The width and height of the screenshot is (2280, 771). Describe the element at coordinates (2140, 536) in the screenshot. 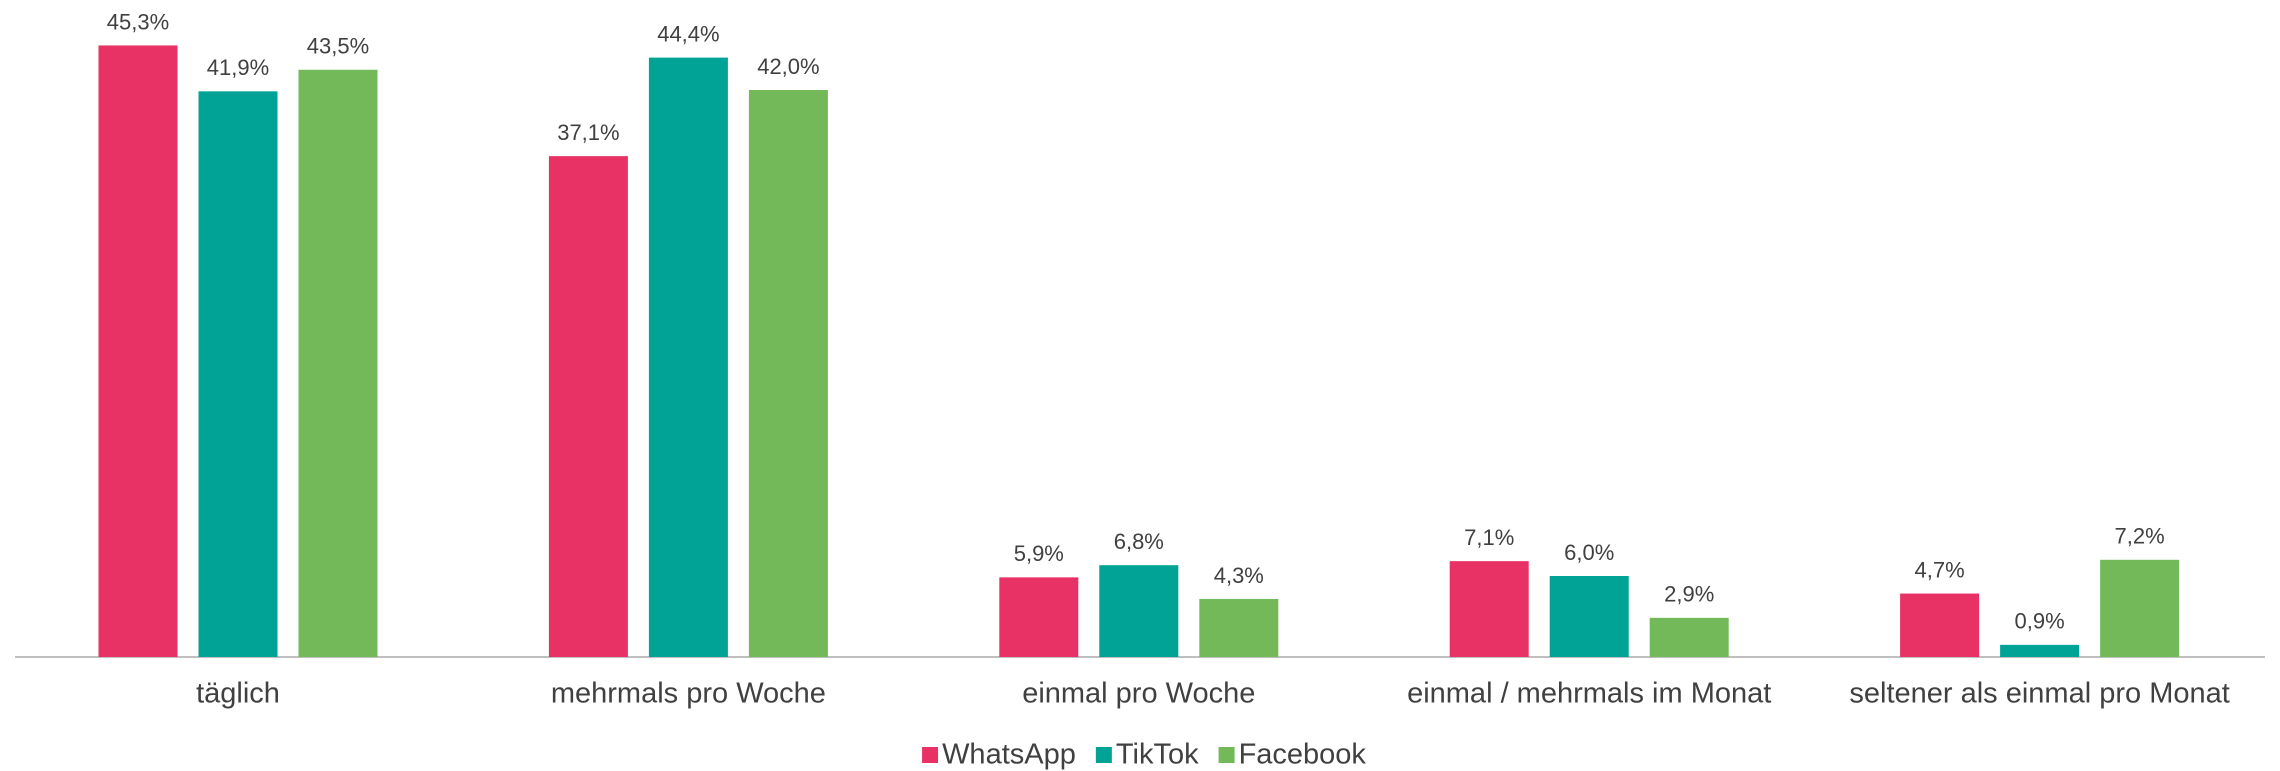

I see `data-label: 7,2%` at that location.